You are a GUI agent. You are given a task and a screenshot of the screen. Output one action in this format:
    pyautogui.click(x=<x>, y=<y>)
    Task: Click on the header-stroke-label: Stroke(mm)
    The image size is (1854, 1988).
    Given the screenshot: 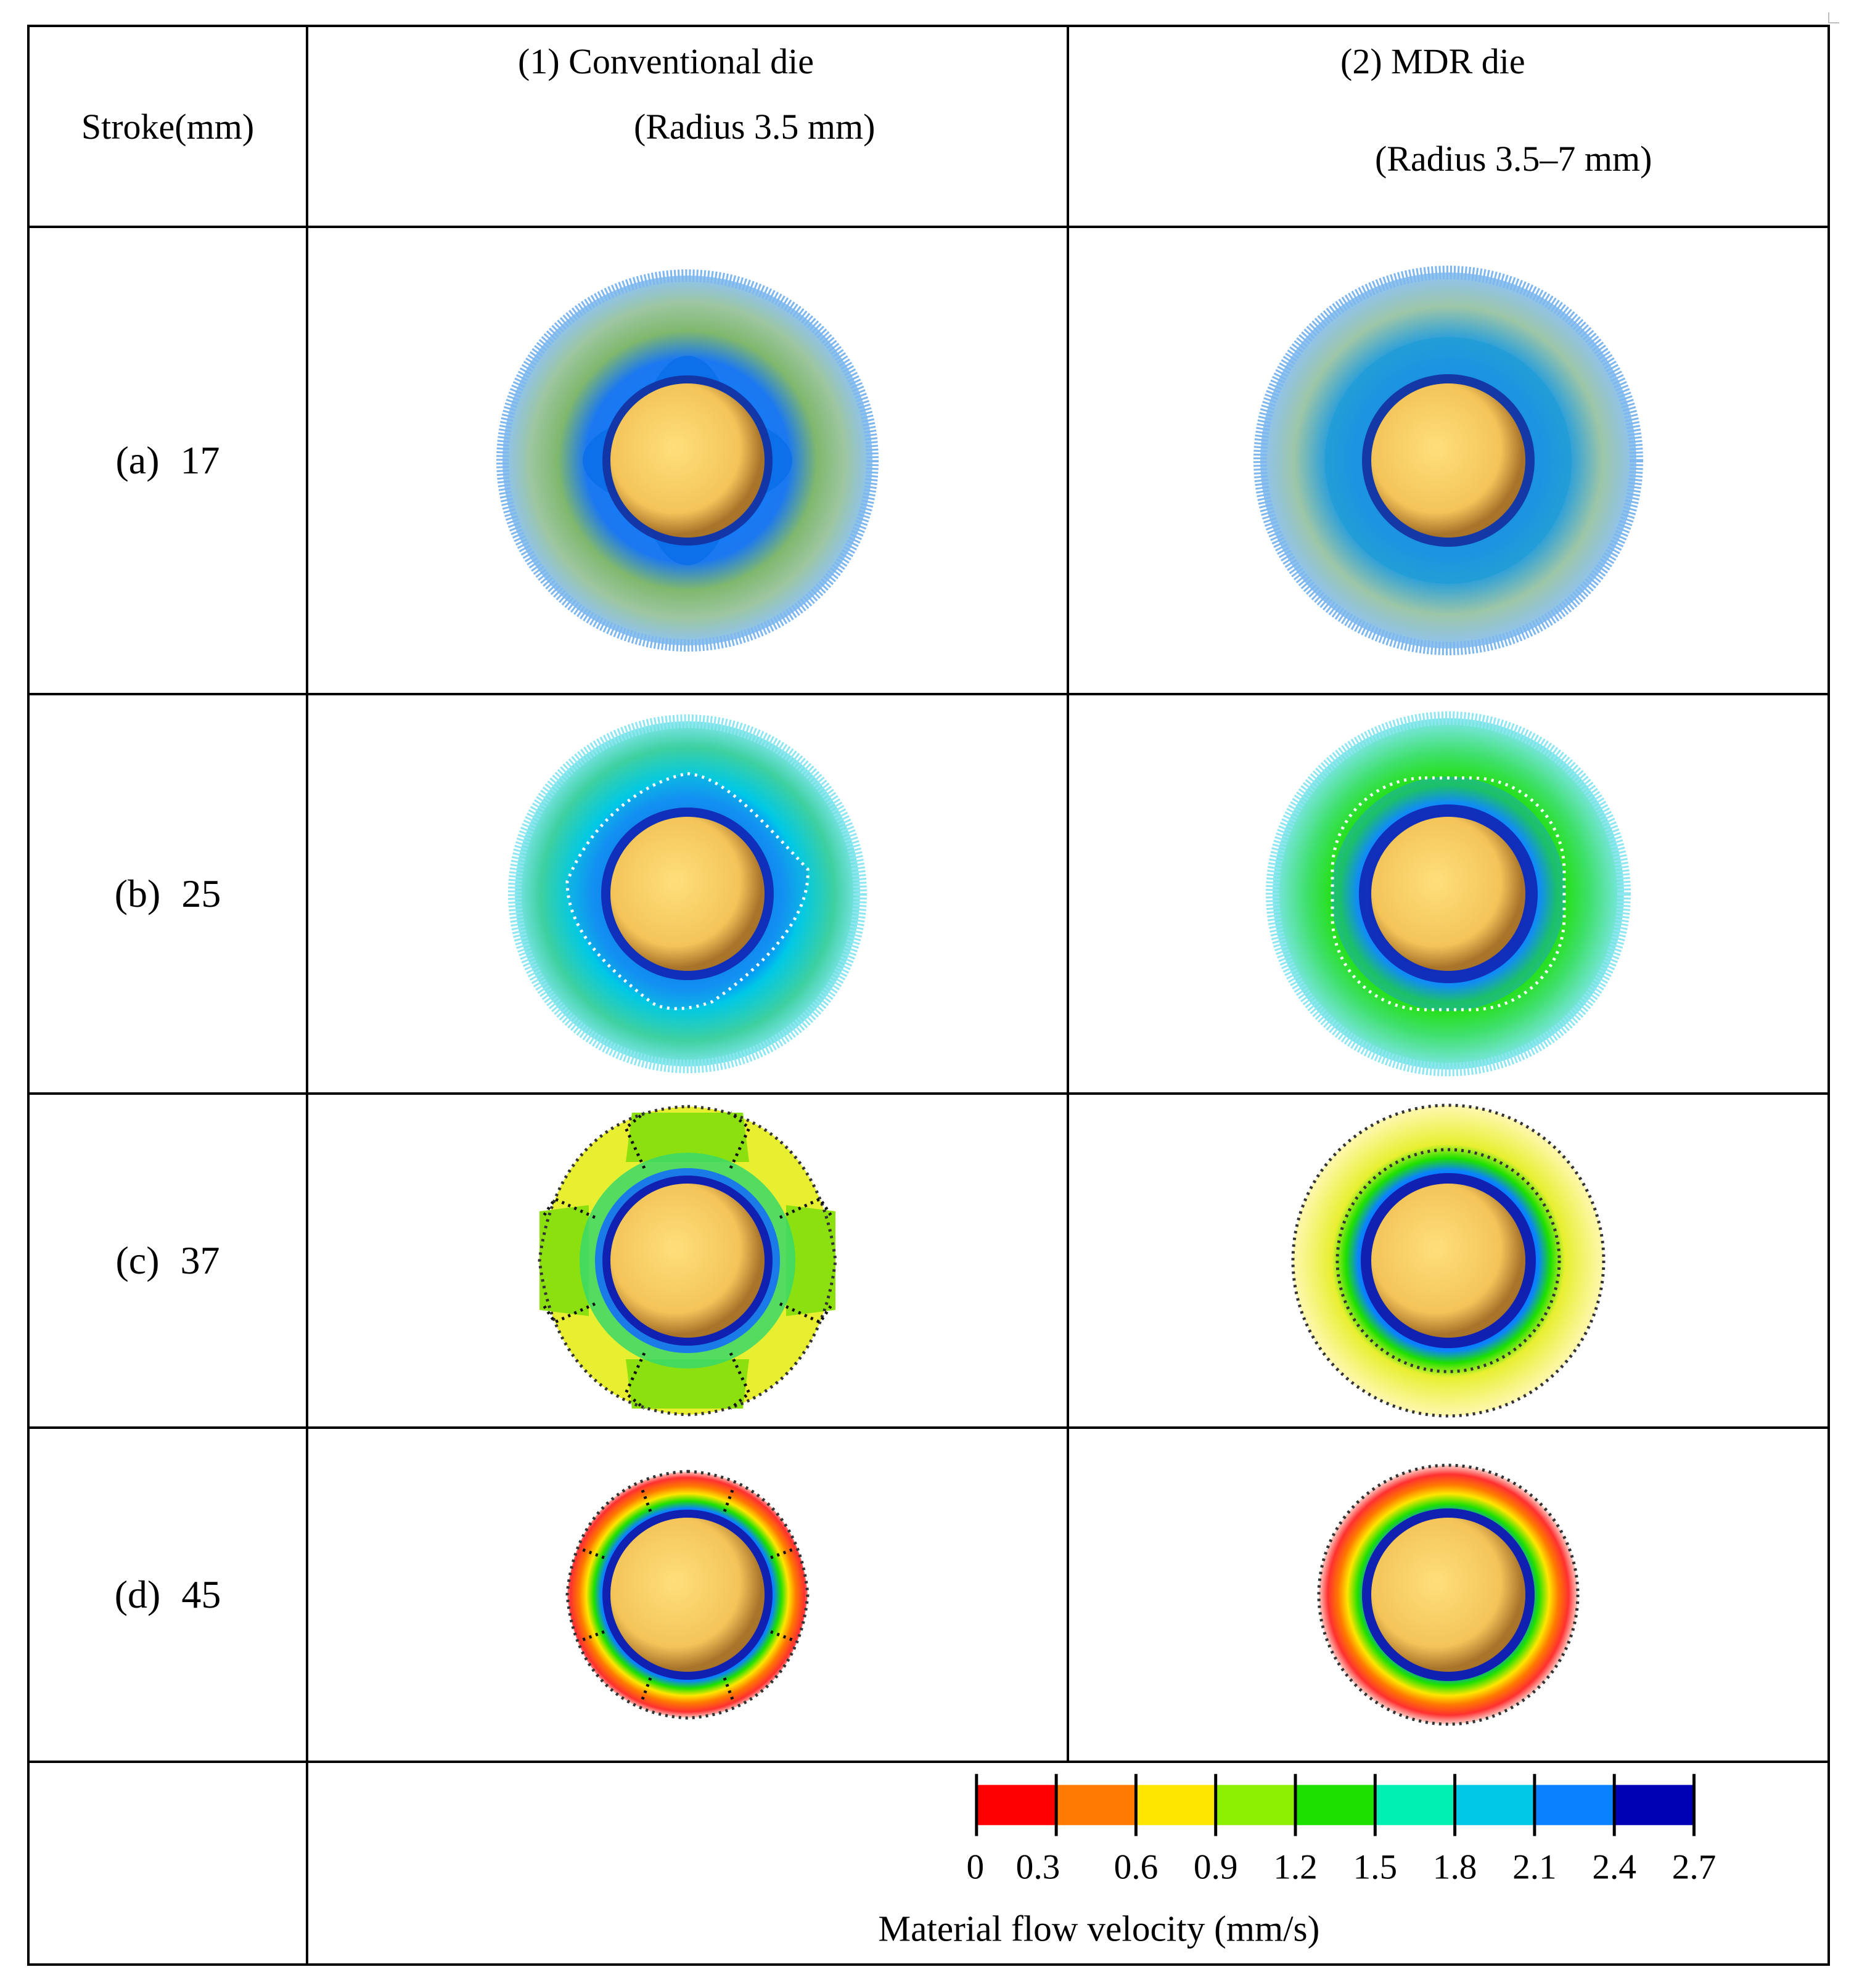 What is the action you would take?
    pyautogui.click(x=168, y=126)
    